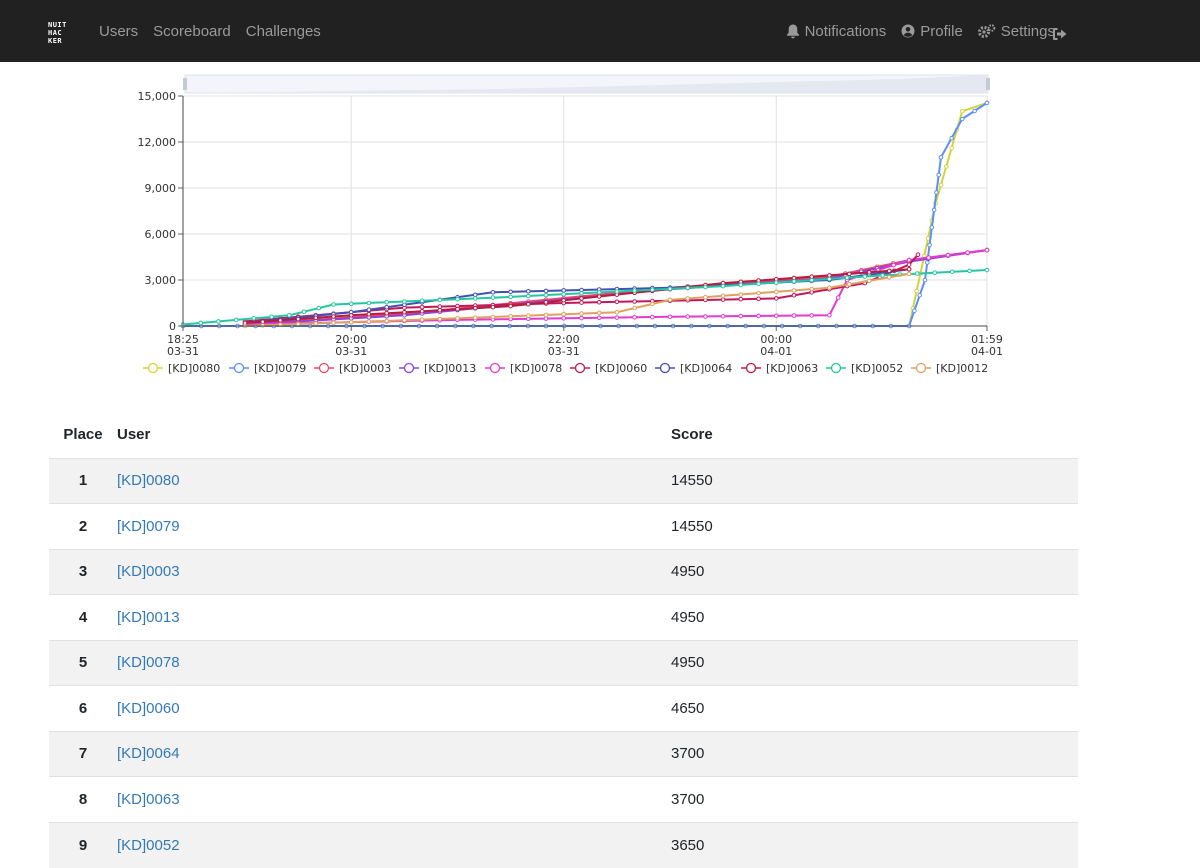 The height and width of the screenshot is (868, 1200). Describe the element at coordinates (949, 368) in the screenshot. I see `legend-item-[KD]0012: [KD]0012` at that location.